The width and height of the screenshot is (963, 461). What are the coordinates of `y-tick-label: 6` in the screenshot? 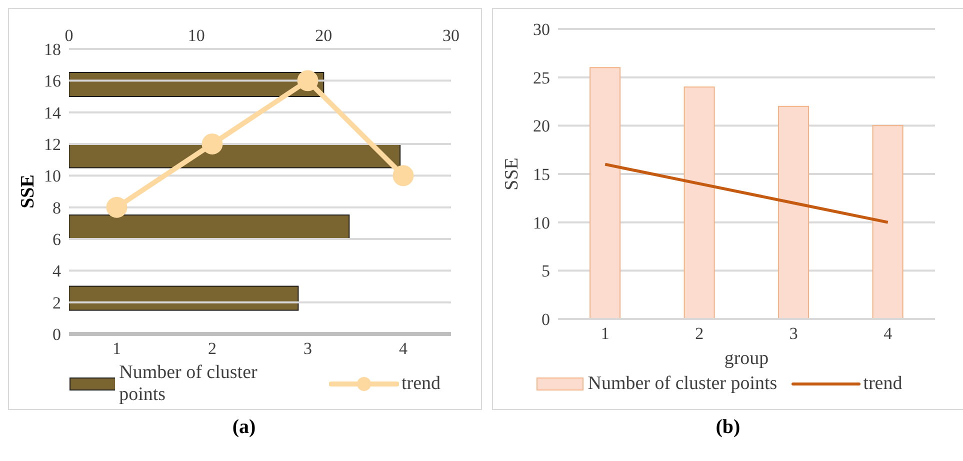 It's located at (56, 240).